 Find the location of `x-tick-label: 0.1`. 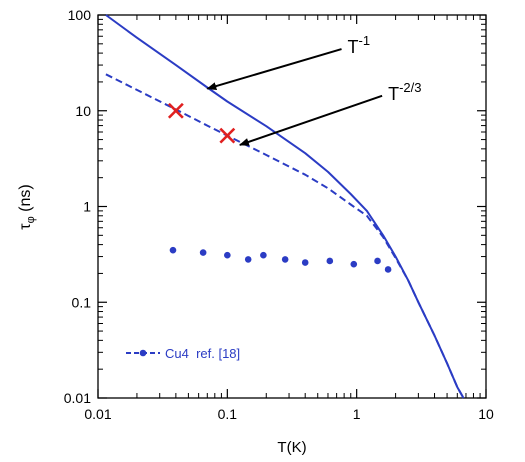

x-tick-label: 0.1 is located at coordinates (228, 414).